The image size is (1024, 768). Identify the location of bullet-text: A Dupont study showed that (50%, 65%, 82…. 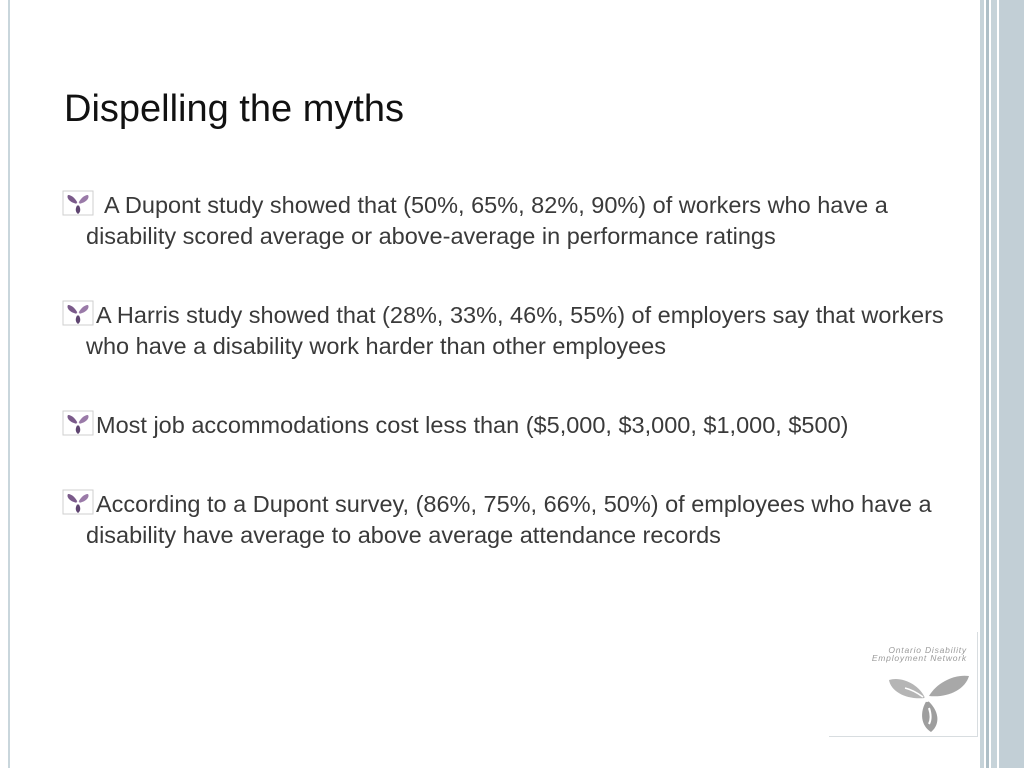
(487, 220).